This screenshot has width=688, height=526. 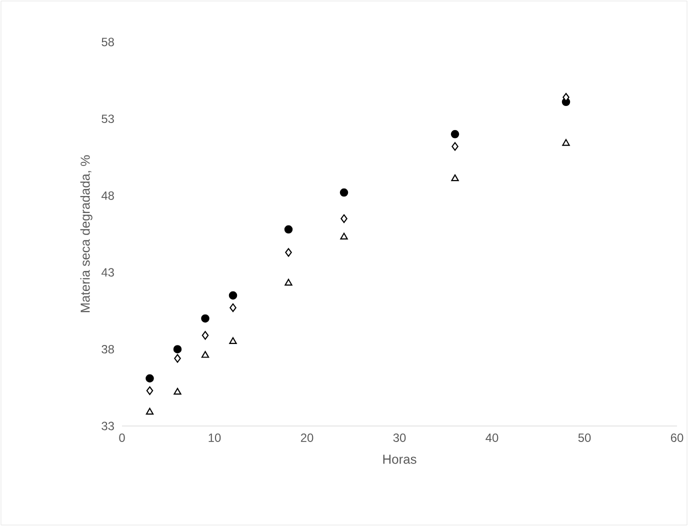 What do you see at coordinates (122, 438) in the screenshot?
I see `x-tick-label: 0` at bounding box center [122, 438].